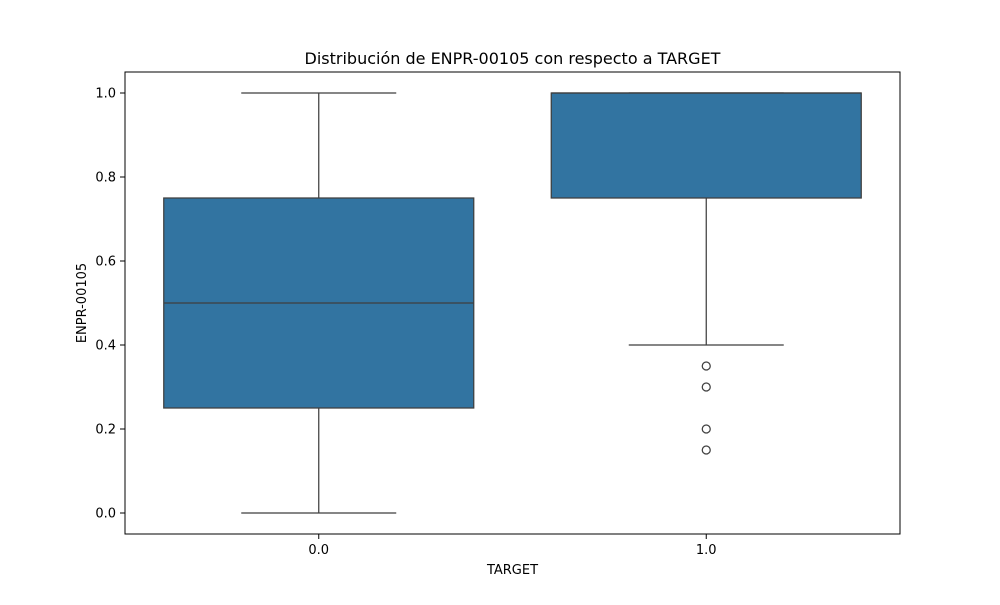 This screenshot has height=605, width=1000. I want to click on y-tick-label: 0.2, so click(105, 430).